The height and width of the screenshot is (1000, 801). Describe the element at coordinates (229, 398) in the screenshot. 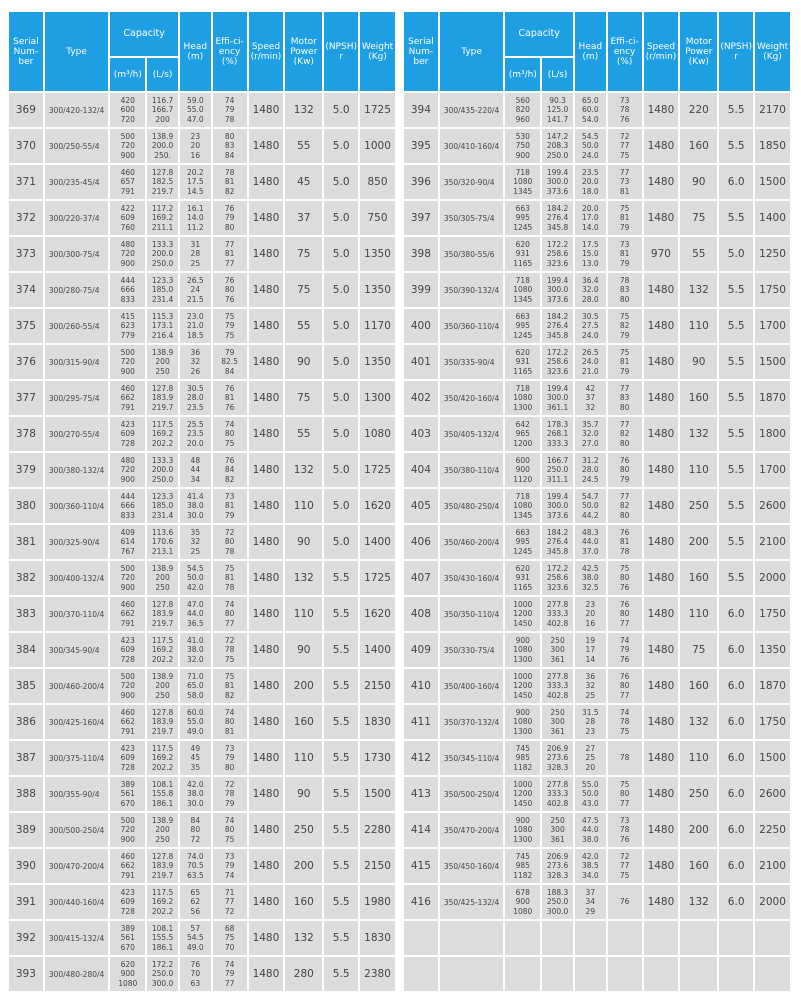

I see `cell-efficiency: 76 81 76` at that location.